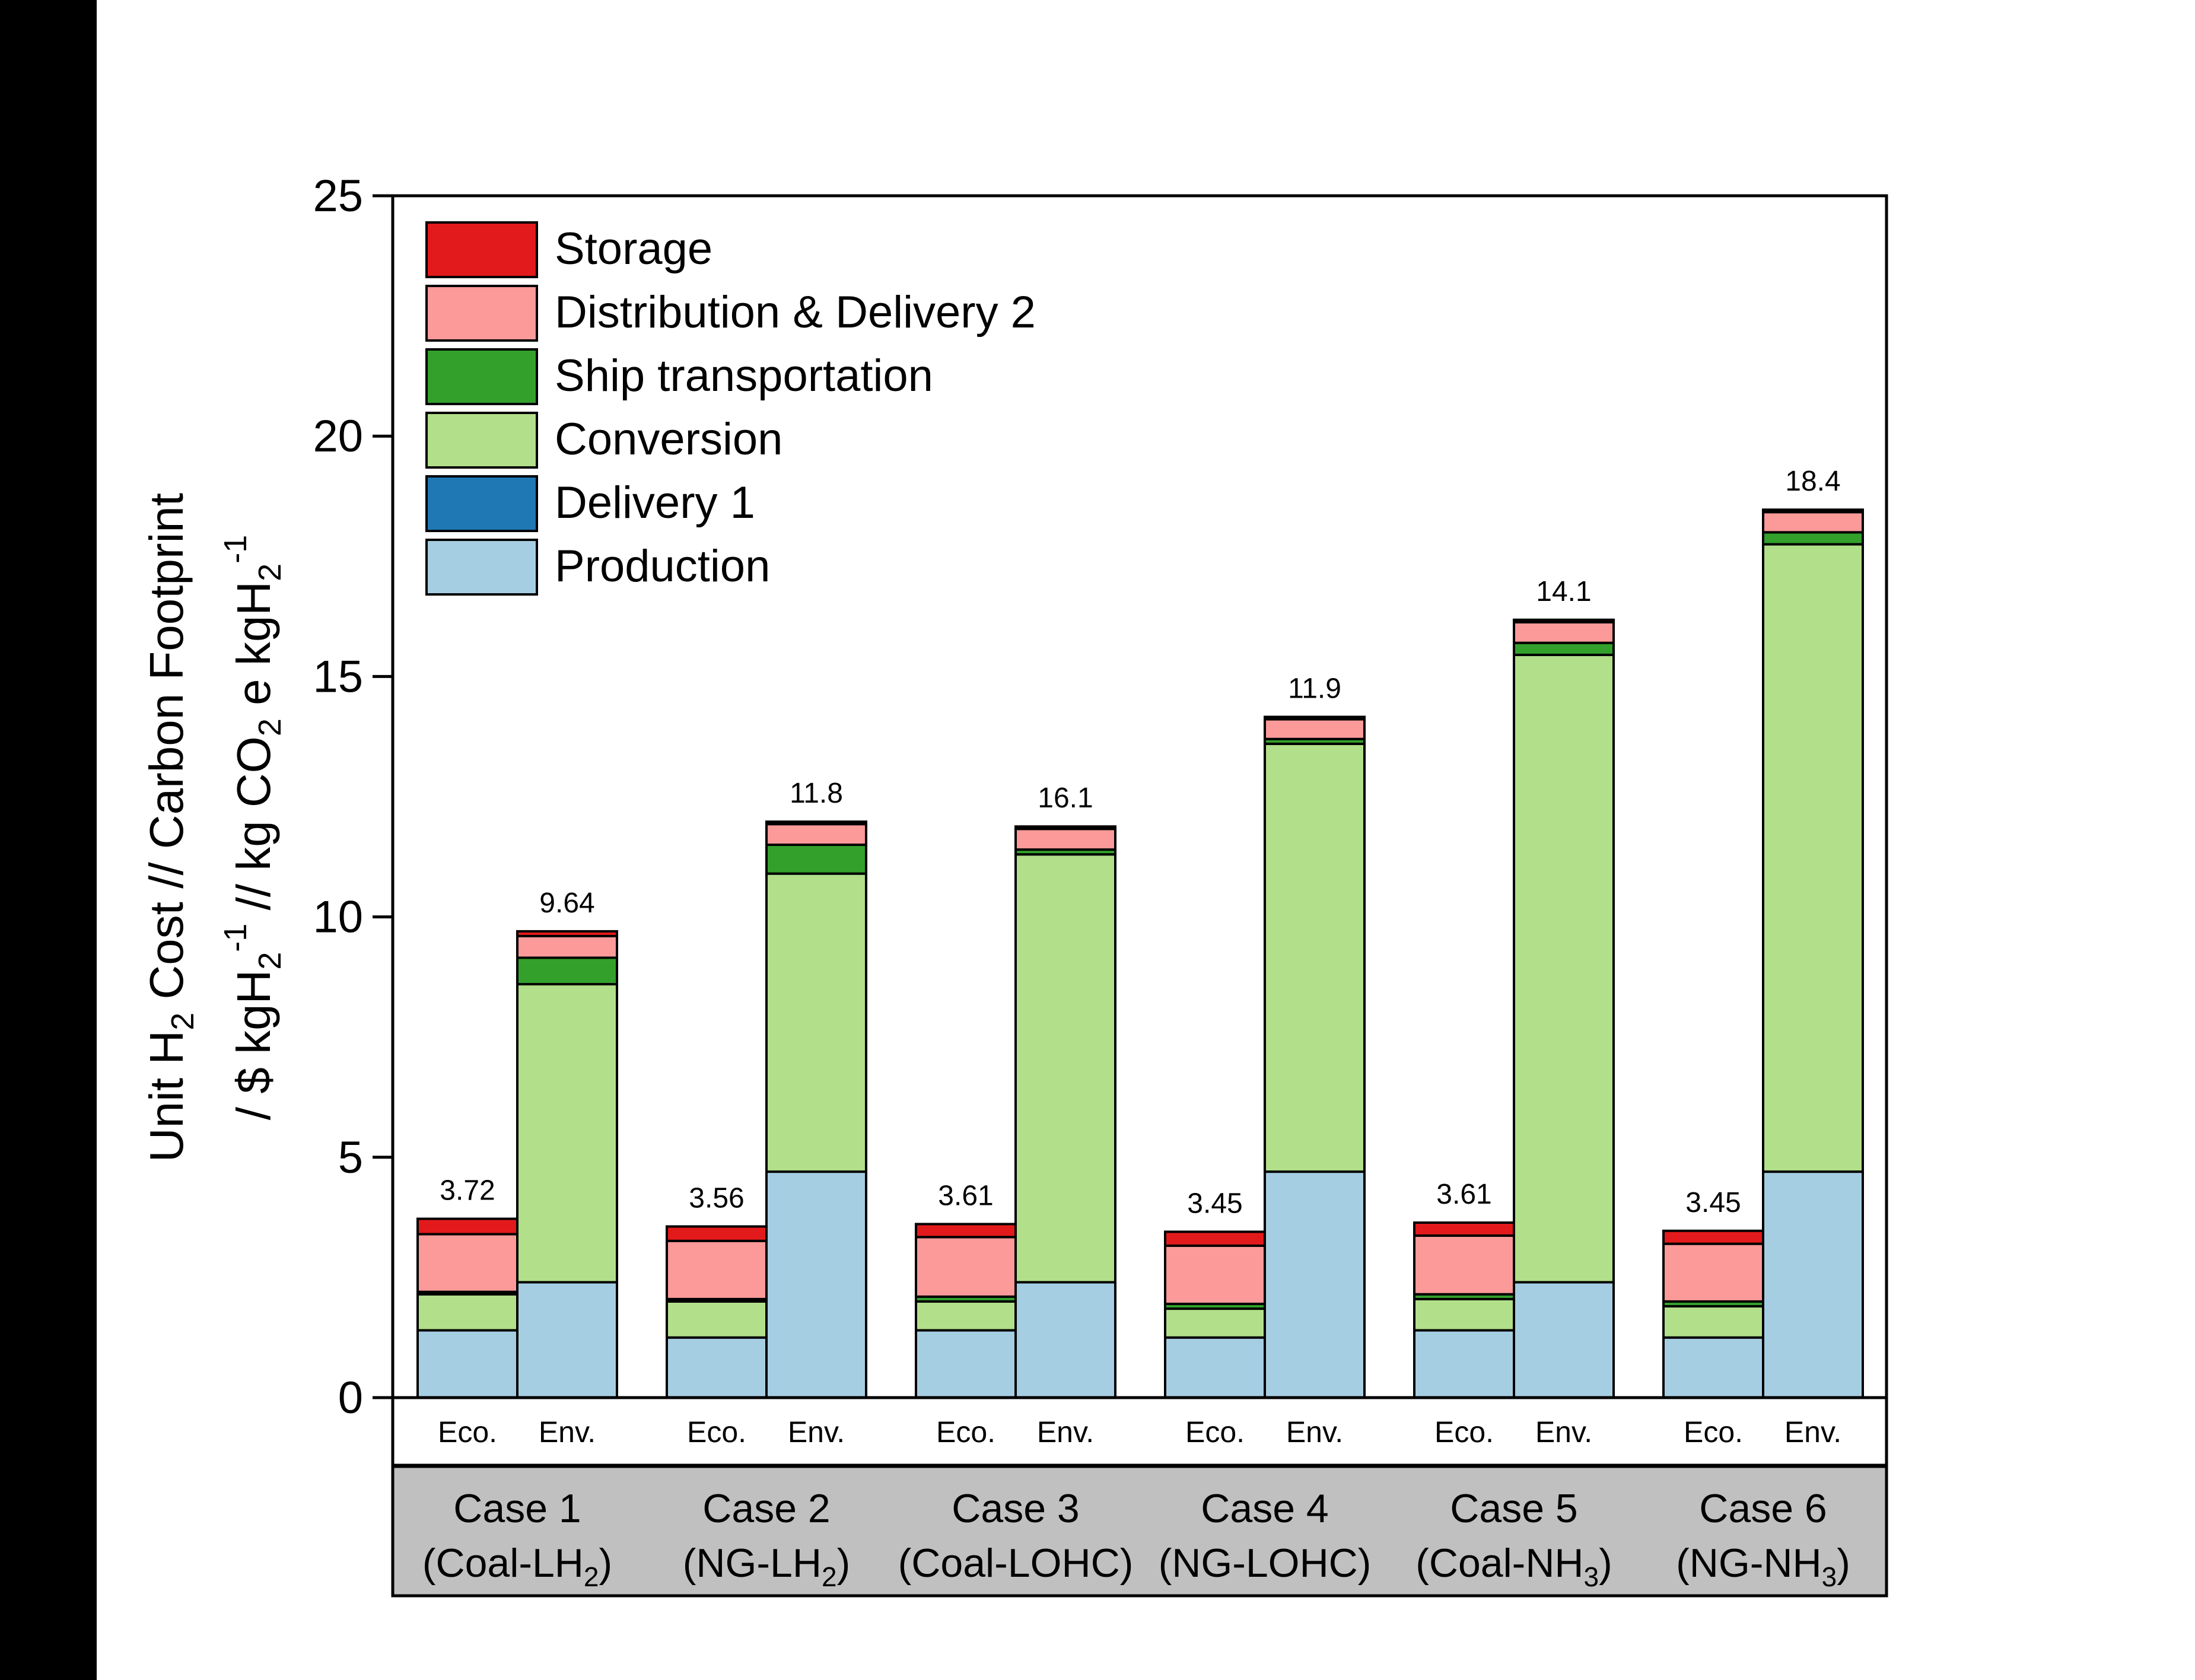 The height and width of the screenshot is (1680, 2195). What do you see at coordinates (1514, 1566) in the screenshot?
I see `case-sublabel: (Coal-NH3)` at bounding box center [1514, 1566].